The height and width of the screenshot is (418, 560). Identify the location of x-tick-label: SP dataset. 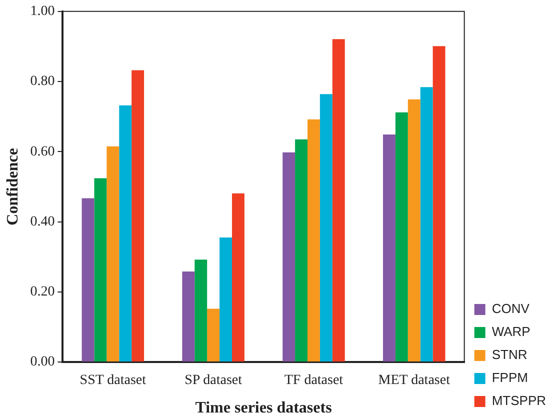
(213, 380).